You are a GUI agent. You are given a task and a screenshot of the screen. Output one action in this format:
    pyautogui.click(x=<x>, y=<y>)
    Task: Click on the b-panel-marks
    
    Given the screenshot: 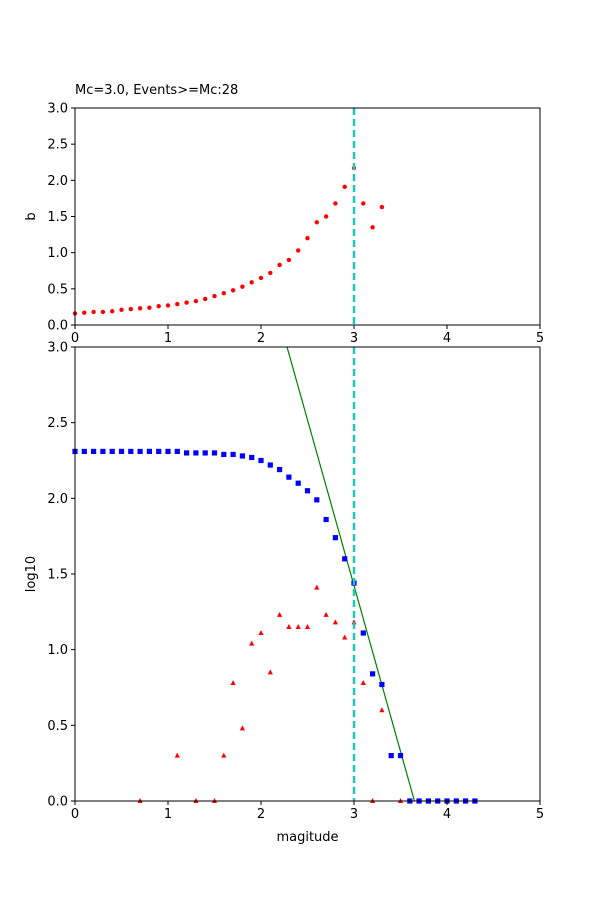 What is the action you would take?
    pyautogui.click(x=228, y=216)
    